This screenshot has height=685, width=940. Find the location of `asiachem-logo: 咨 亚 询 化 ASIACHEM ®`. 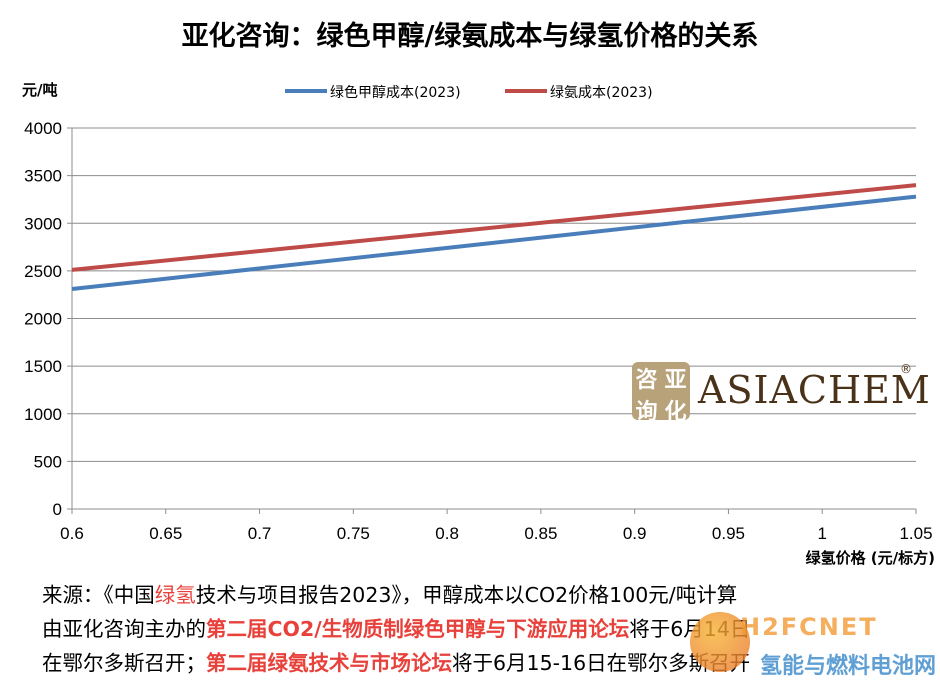

asiachem-logo: 咨 亚 询 化 ASIACHEM ® is located at coordinates (781, 393).